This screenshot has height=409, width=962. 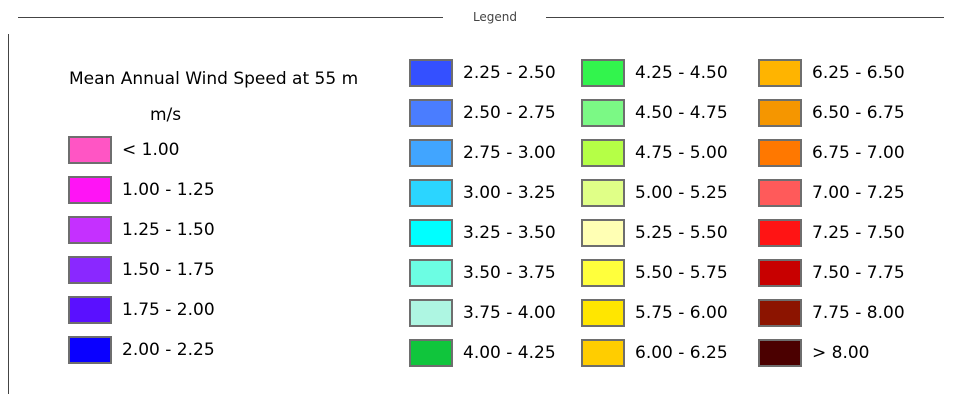 I want to click on legend-entry: 4.25 - 4.50, so click(x=654, y=73).